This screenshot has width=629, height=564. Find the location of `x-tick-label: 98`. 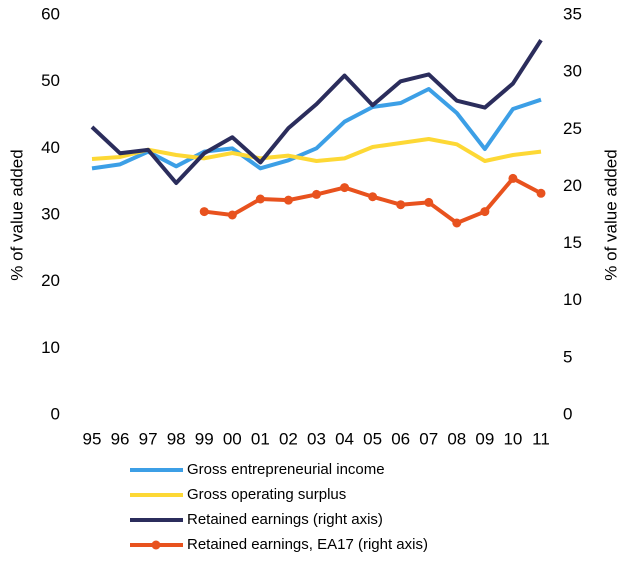

x-tick-label: 98 is located at coordinates (176, 438).